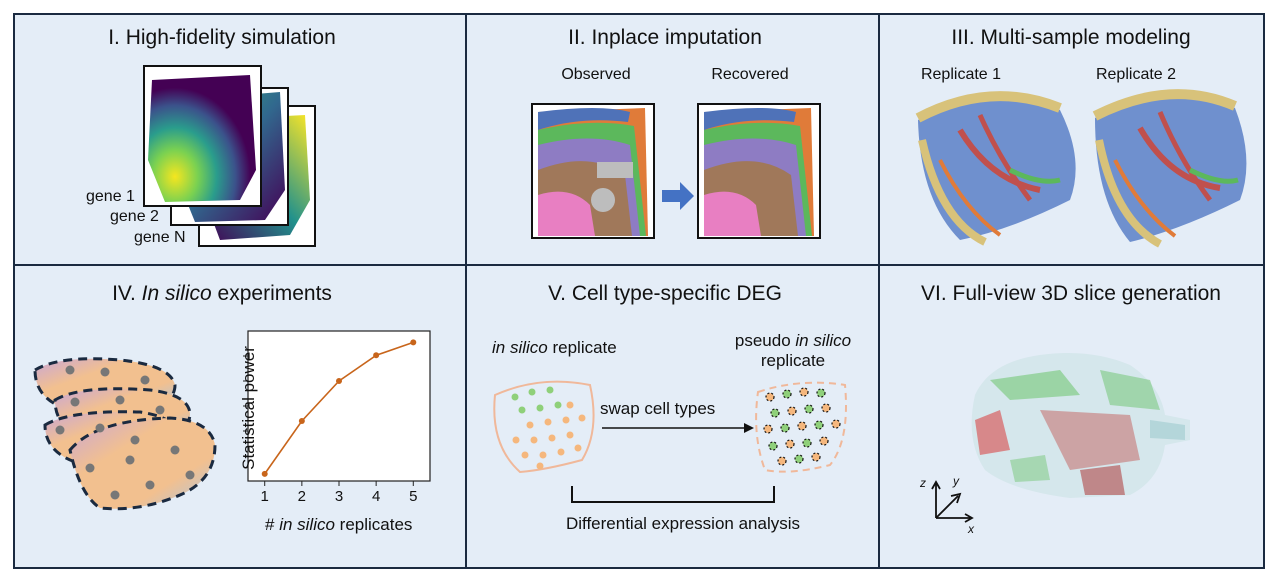 The width and height of the screenshot is (1277, 582). I want to click on panel-6-title: VI. Full-view 3D slice generation, so click(1071, 293).